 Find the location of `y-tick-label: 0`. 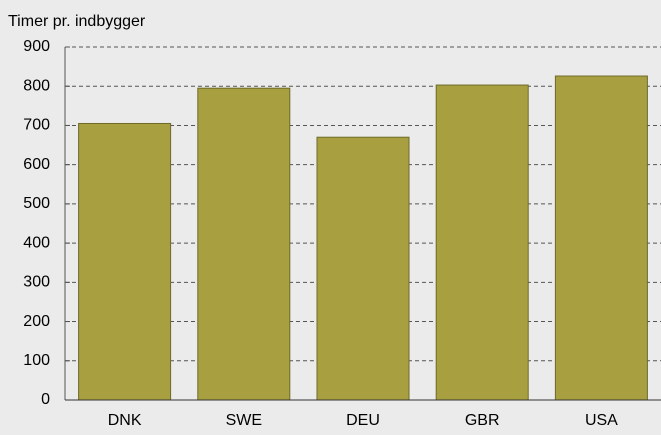

y-tick-label: 0 is located at coordinates (45, 399).